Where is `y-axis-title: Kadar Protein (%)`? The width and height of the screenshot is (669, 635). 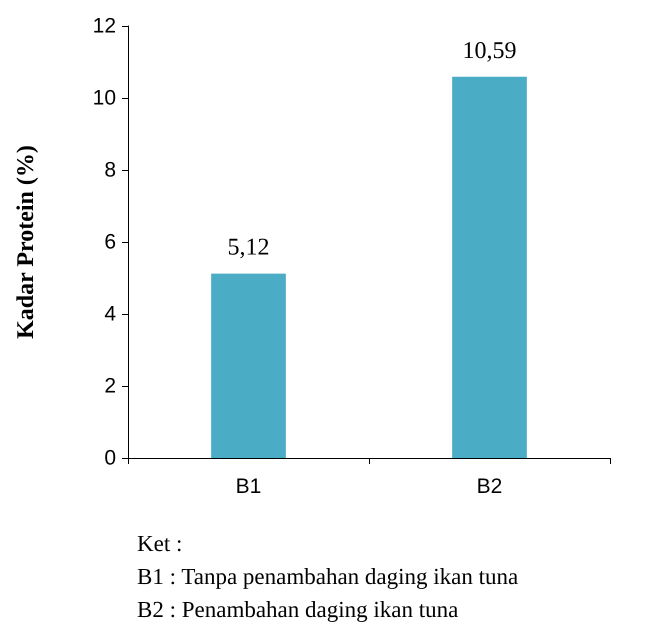
y-axis-title: Kadar Protein (%) is located at coordinates (26, 242).